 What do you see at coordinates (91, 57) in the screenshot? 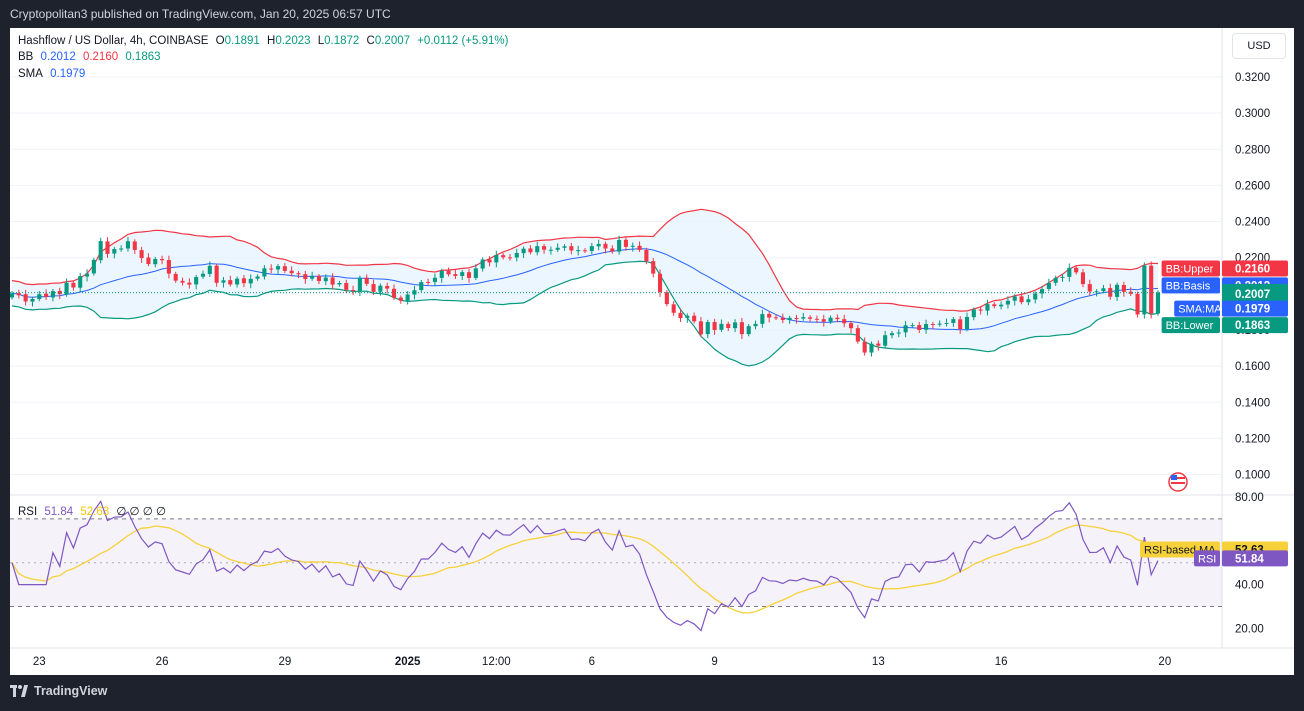
I see `bb-legend: BB 0.2012 0.2160 0.1863` at bounding box center [91, 57].